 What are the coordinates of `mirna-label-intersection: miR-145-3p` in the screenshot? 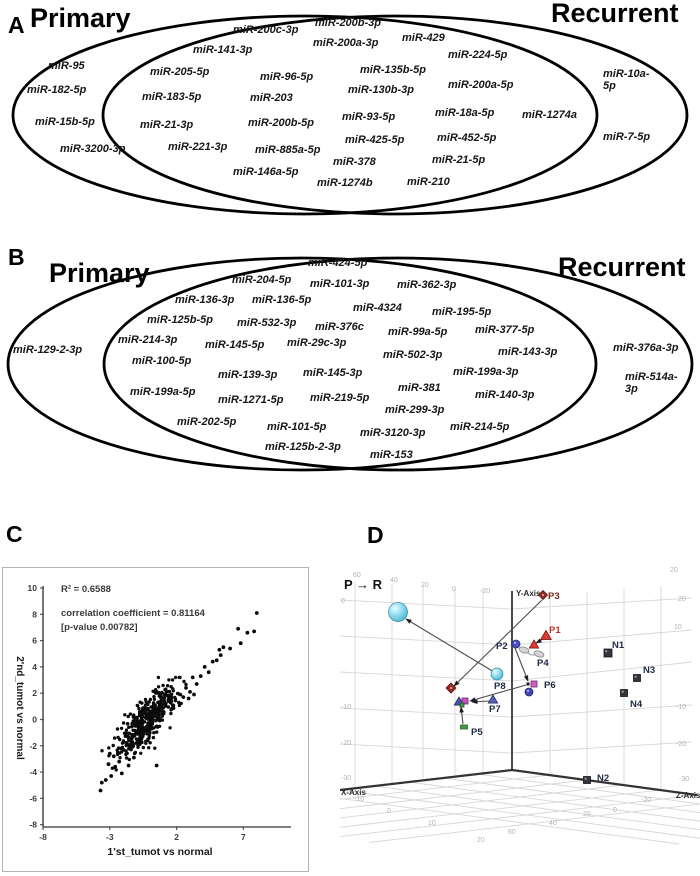 It's located at (333, 373).